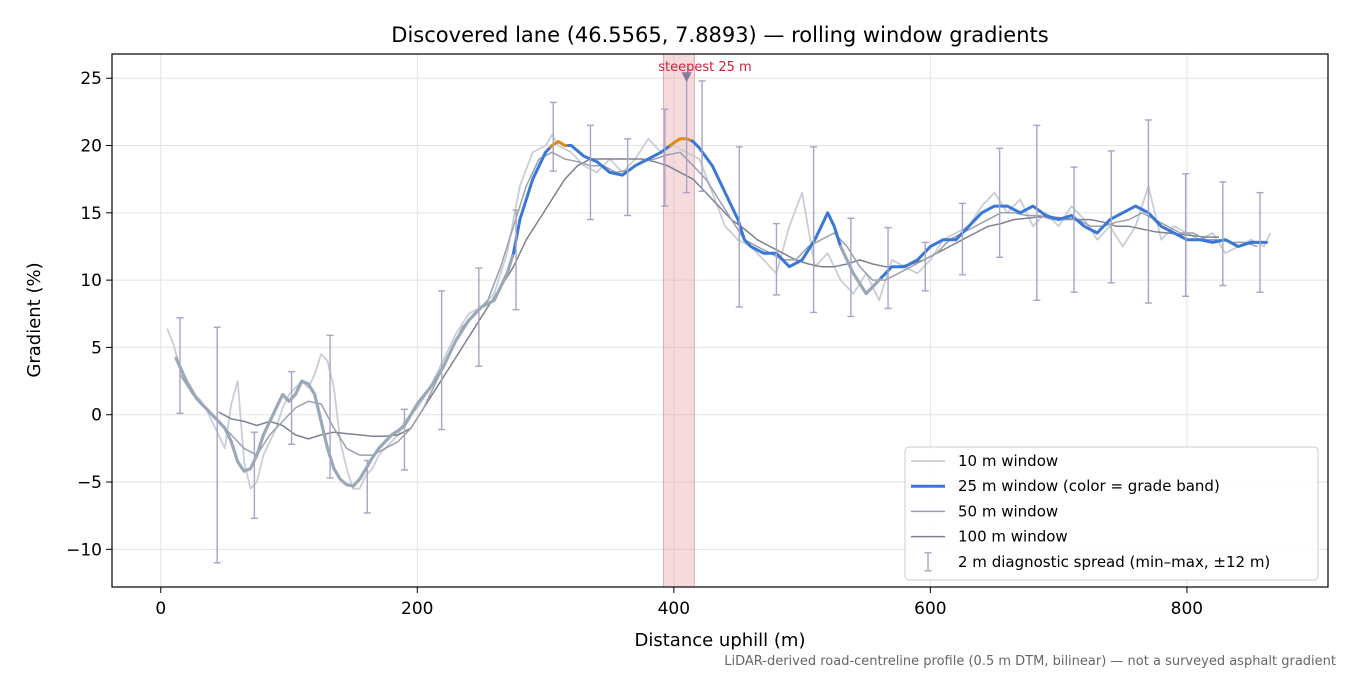 Image resolution: width=1350 pixels, height=675 pixels. What do you see at coordinates (1089, 486) in the screenshot?
I see `legend-label: 25 m window (color = grade band)` at bounding box center [1089, 486].